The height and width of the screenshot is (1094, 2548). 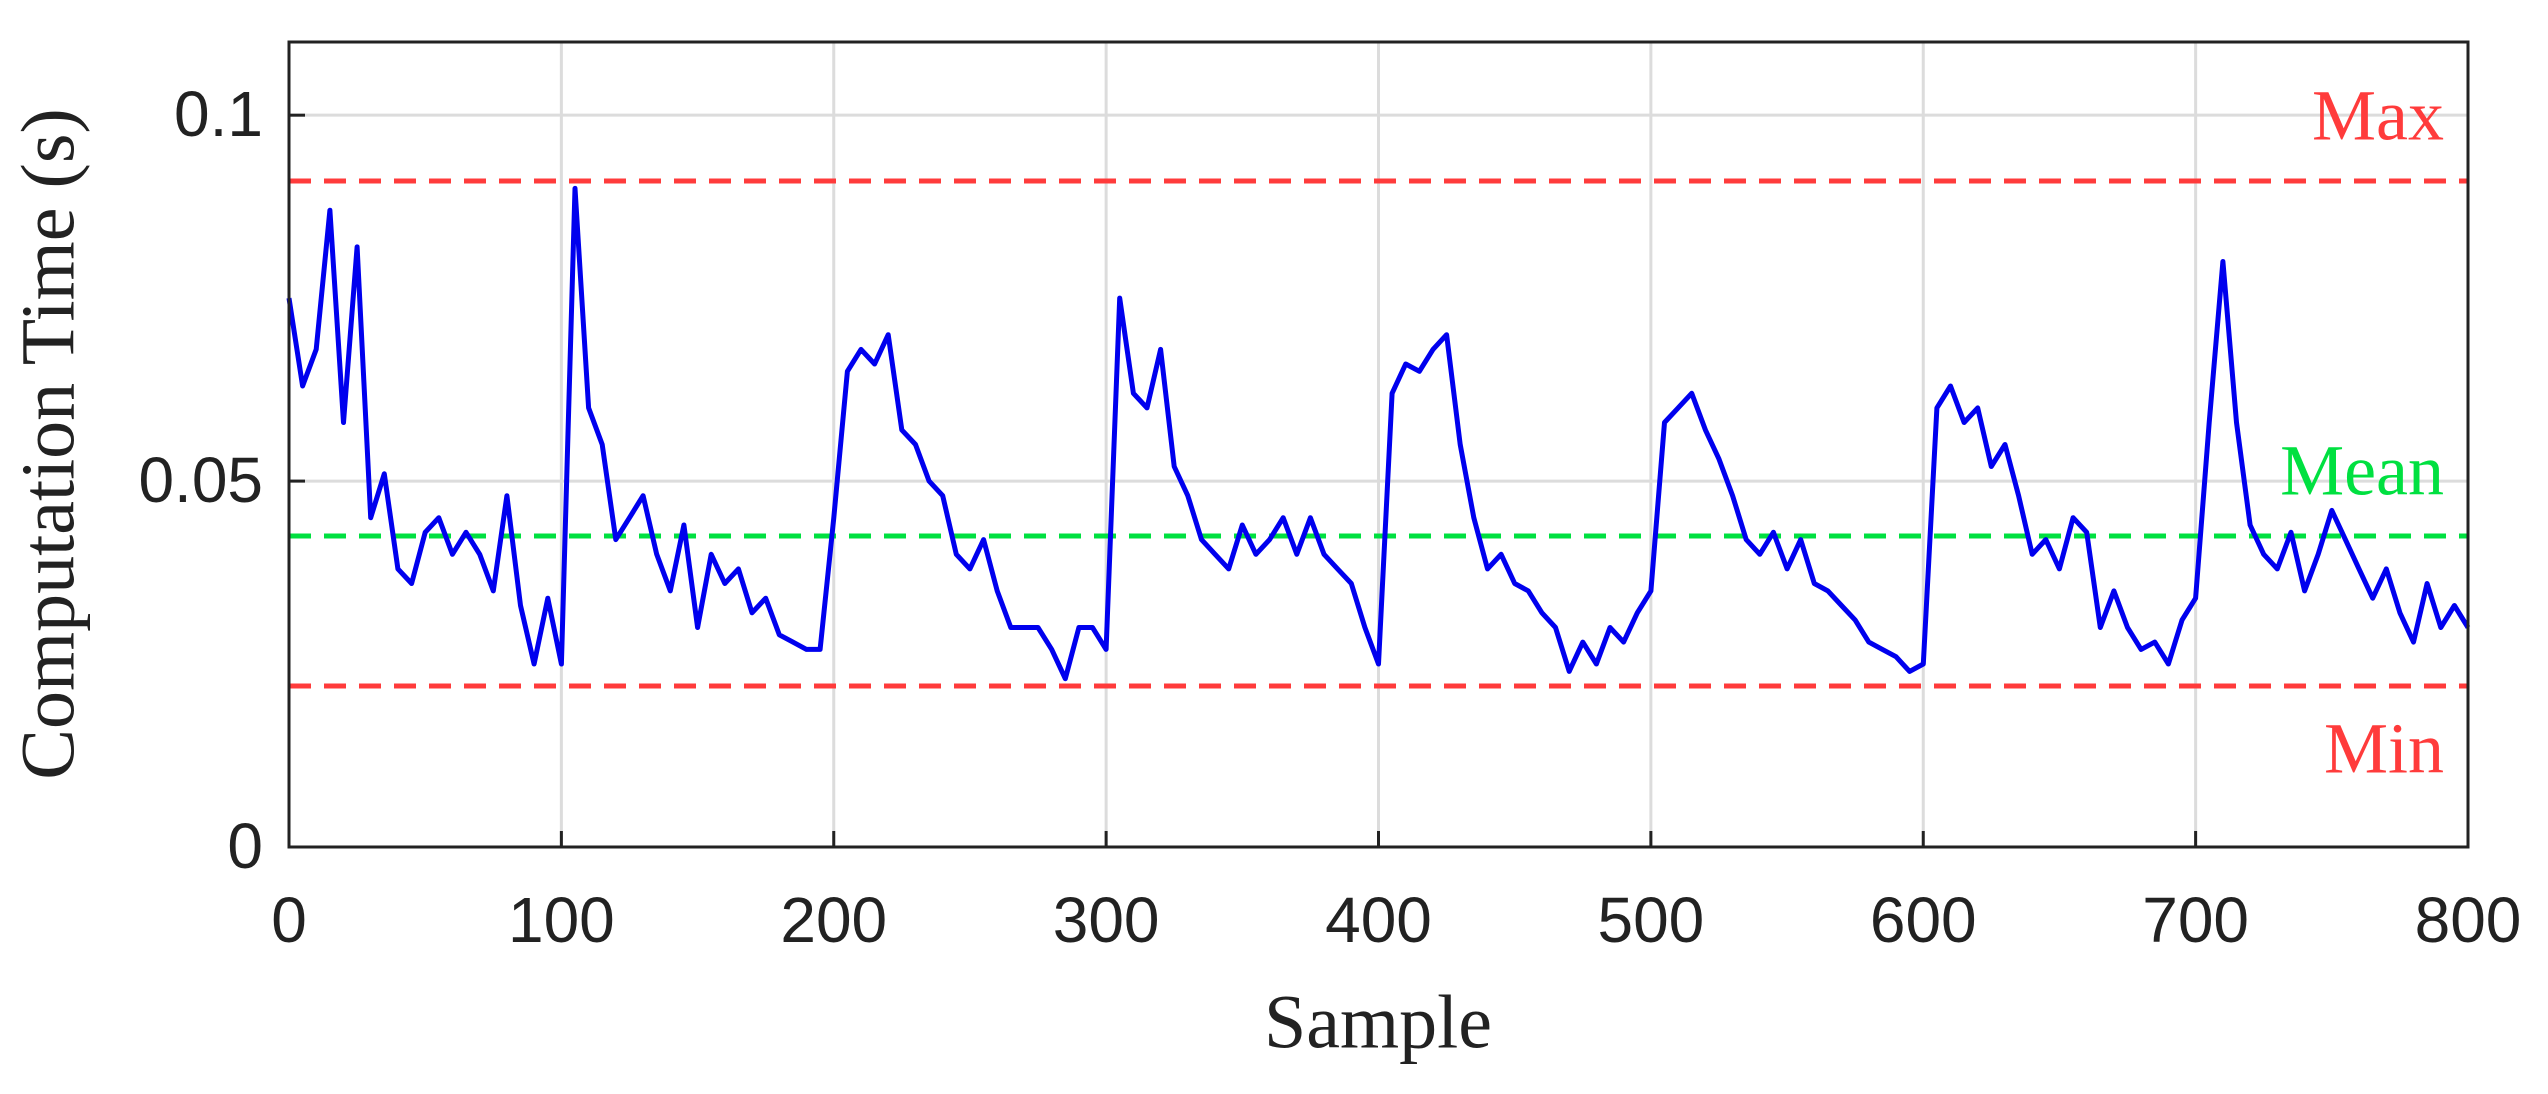 What do you see at coordinates (1923, 920) in the screenshot?
I see `x-tick-label: 600` at bounding box center [1923, 920].